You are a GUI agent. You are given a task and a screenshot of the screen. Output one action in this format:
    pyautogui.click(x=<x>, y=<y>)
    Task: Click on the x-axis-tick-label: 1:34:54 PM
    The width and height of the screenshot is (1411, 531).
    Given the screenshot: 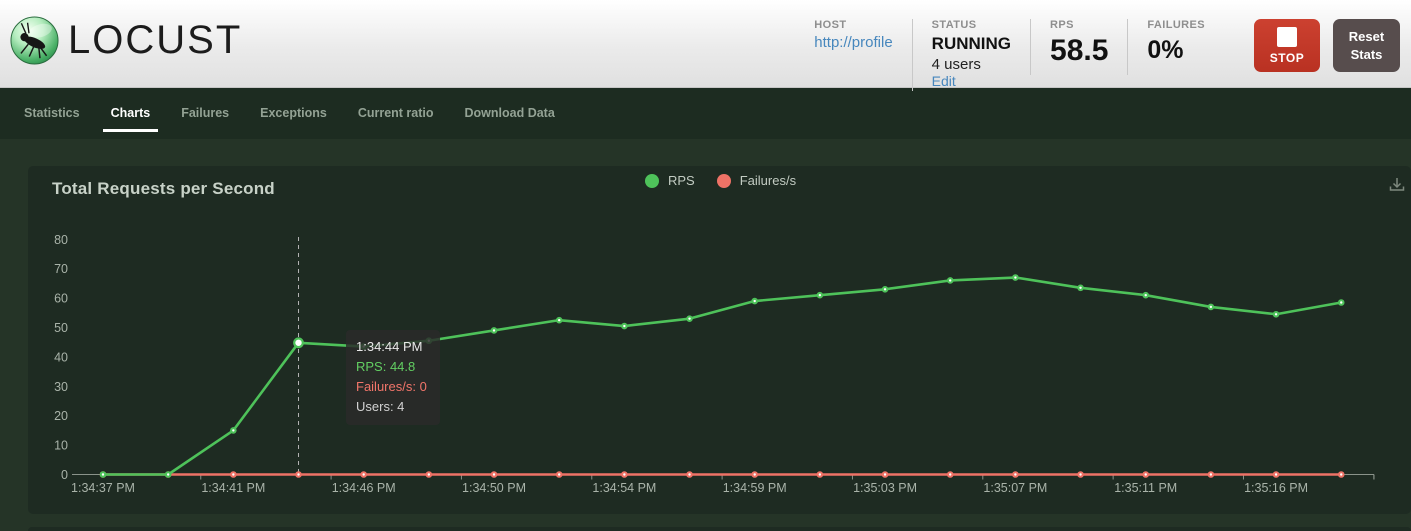 What is the action you would take?
    pyautogui.click(x=624, y=488)
    